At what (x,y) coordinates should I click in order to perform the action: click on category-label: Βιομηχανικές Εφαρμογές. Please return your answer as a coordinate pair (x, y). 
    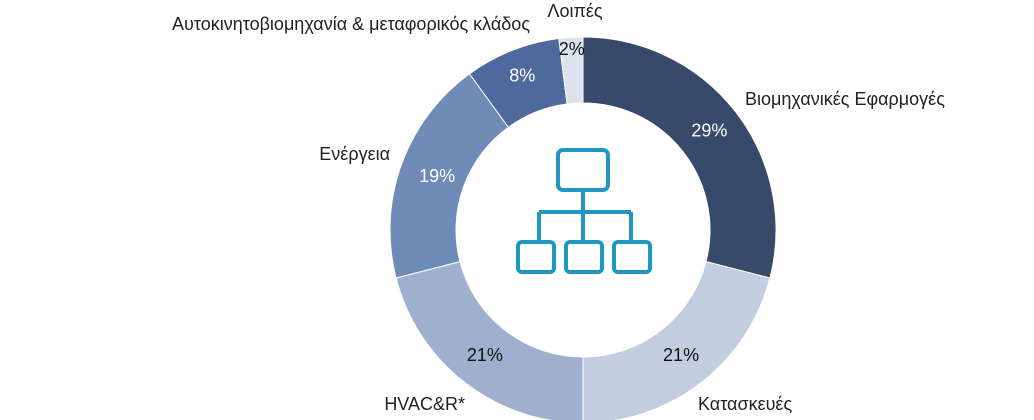
    Looking at the image, I should click on (845, 99).